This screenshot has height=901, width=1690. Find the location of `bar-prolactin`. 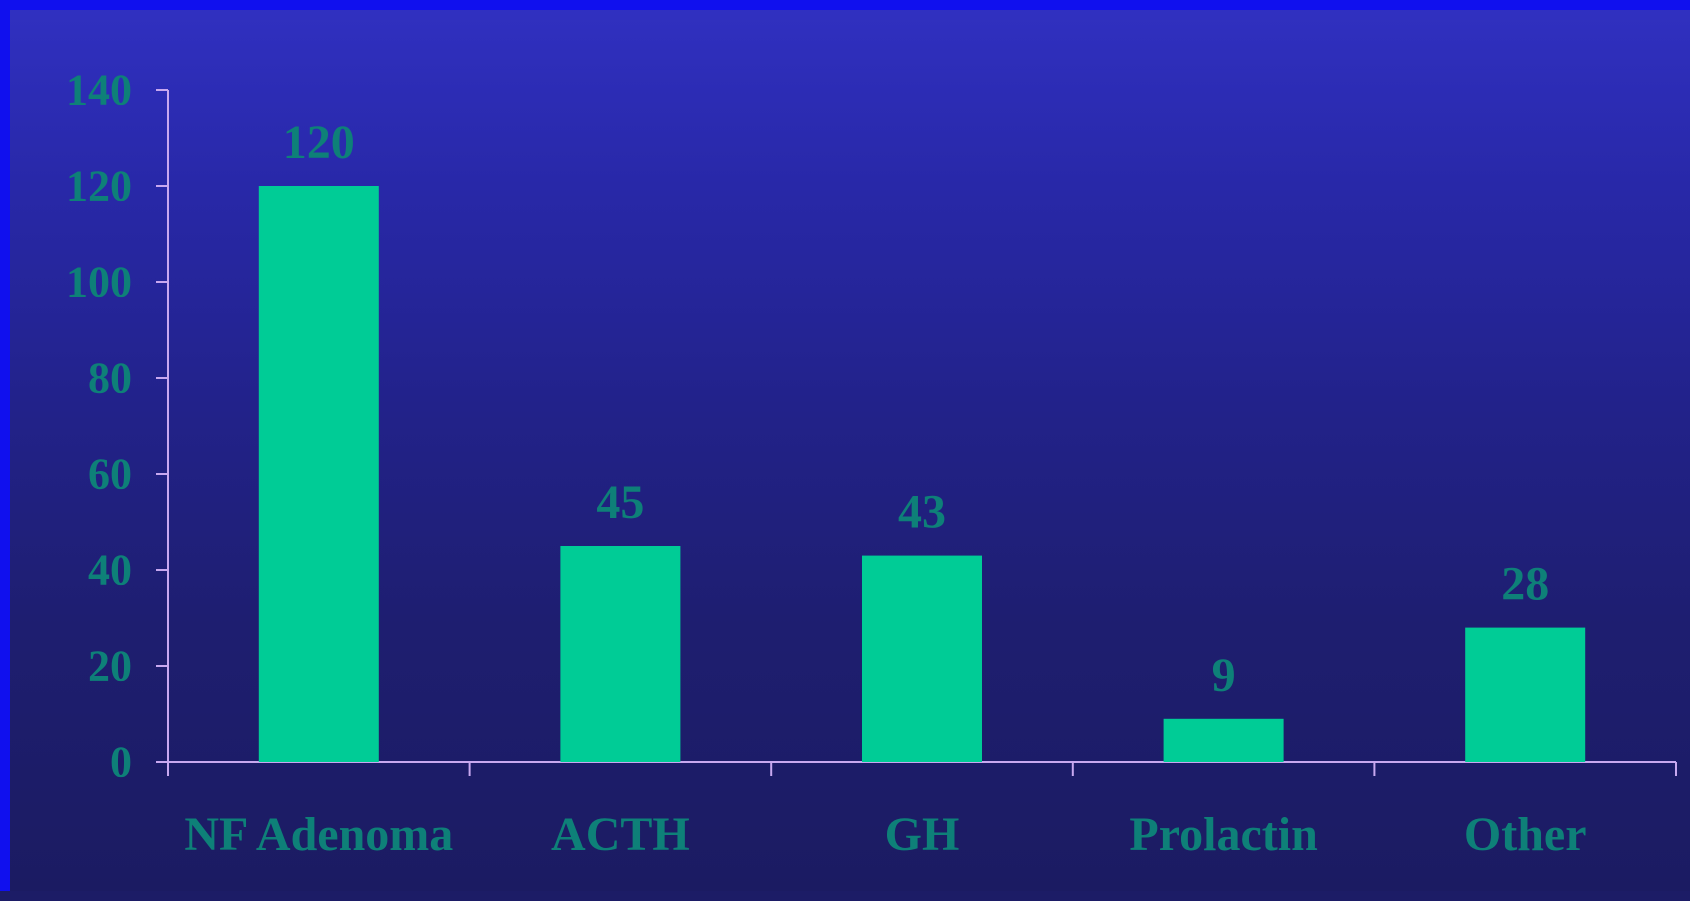

bar-prolactin is located at coordinates (1223, 740).